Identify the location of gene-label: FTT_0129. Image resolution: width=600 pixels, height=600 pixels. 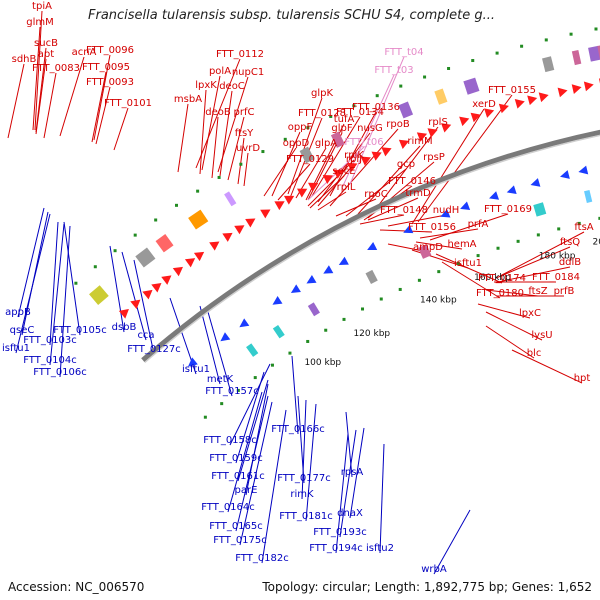
(310, 159).